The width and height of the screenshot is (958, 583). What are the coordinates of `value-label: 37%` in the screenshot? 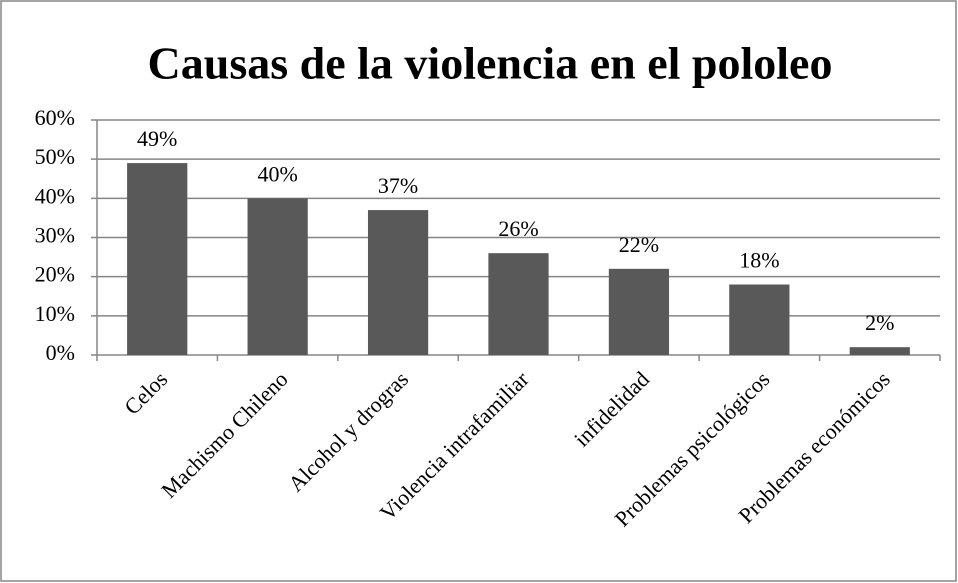 It's located at (398, 185).